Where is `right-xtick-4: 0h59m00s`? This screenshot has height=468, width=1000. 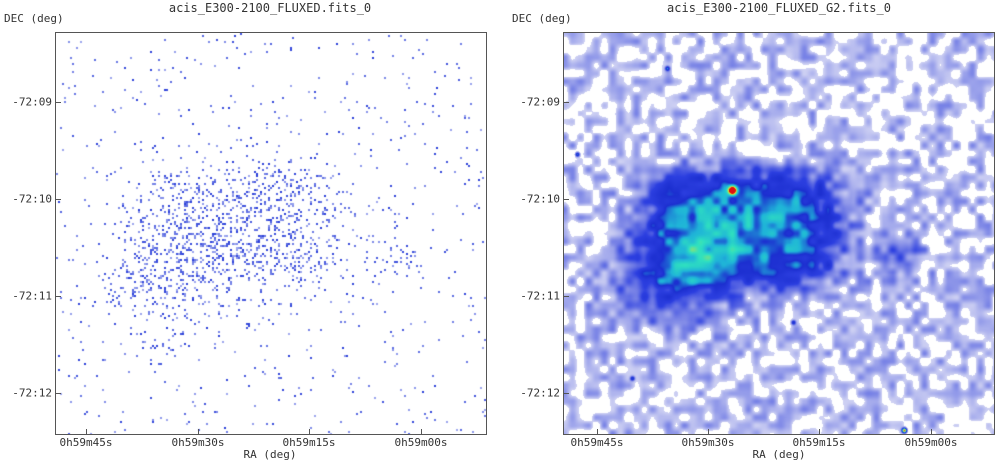
right-xtick-4: 0h59m00s is located at coordinates (931, 442).